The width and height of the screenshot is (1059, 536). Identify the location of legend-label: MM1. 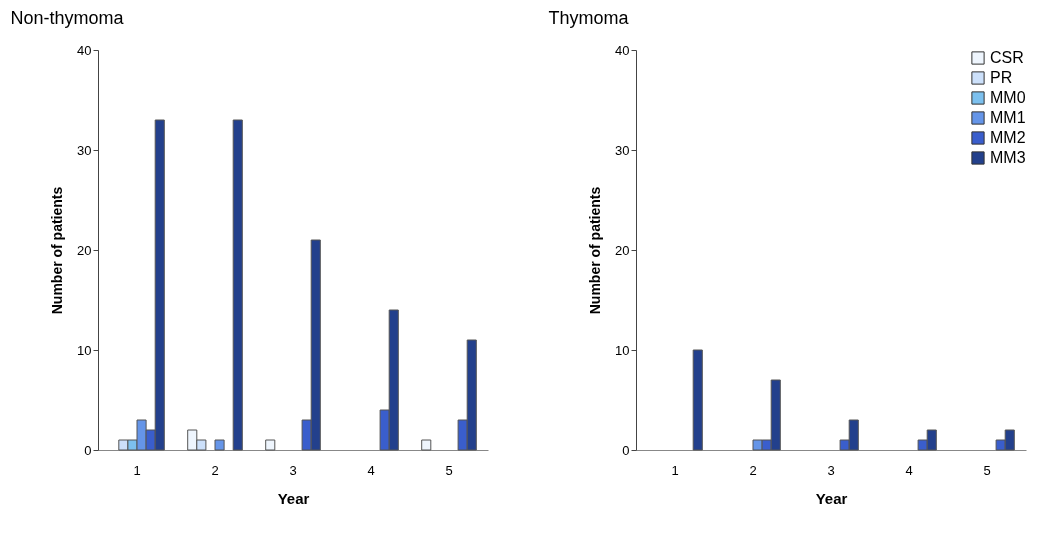
(1008, 117).